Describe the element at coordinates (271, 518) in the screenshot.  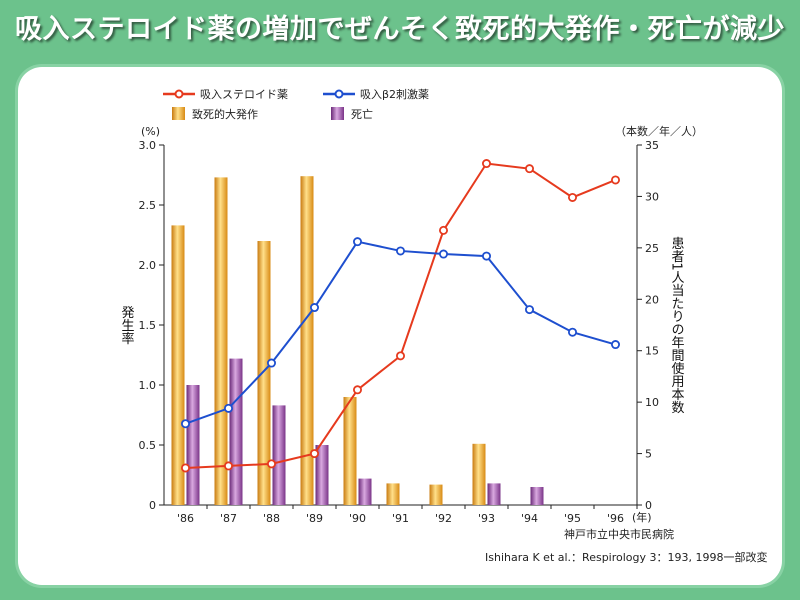
I see `x-tick-label: '88` at that location.